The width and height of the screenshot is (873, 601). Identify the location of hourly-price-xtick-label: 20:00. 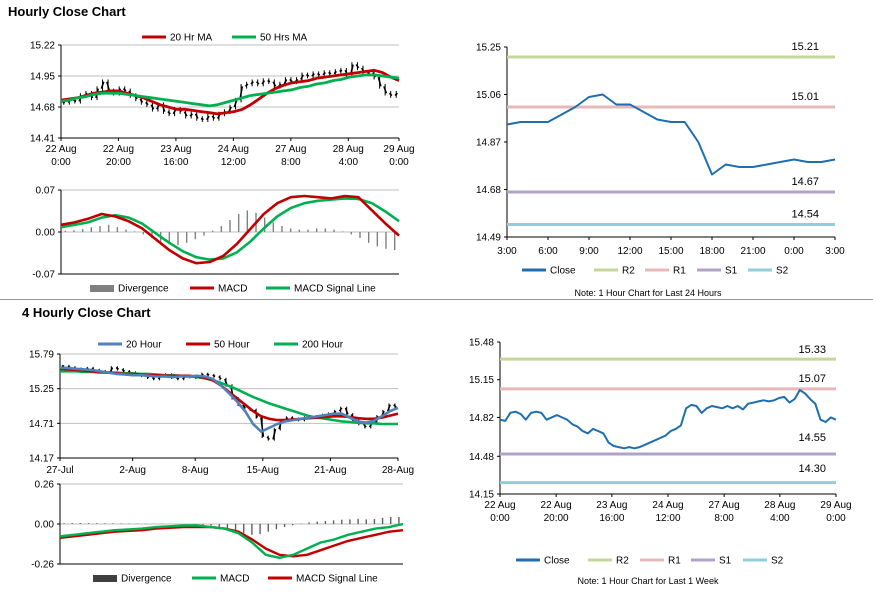
(118, 162).